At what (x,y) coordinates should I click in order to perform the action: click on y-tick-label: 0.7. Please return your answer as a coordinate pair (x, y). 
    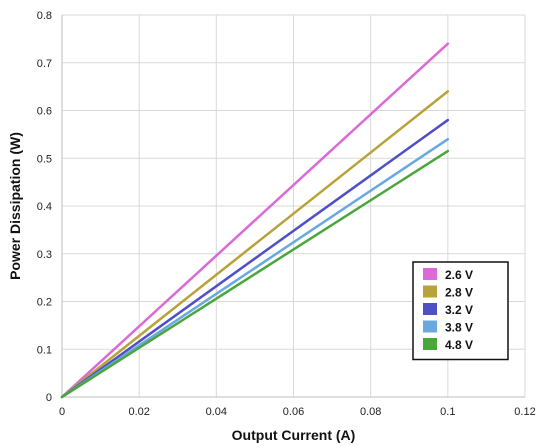
    Looking at the image, I should click on (44, 64).